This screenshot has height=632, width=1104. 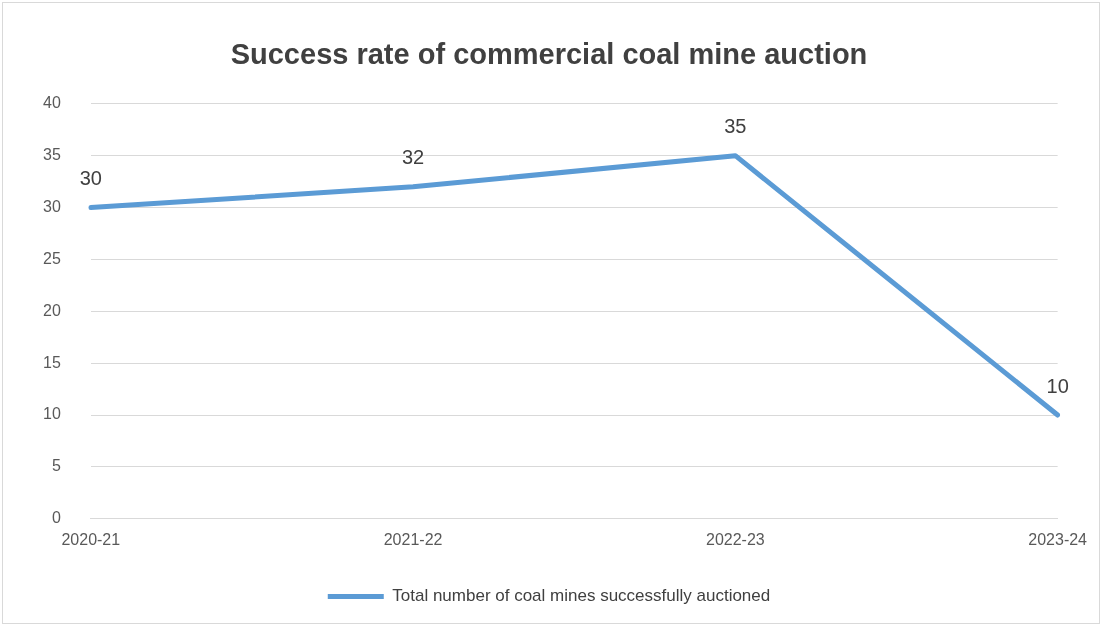 I want to click on x-tick-label: 2020-21, so click(x=91, y=539).